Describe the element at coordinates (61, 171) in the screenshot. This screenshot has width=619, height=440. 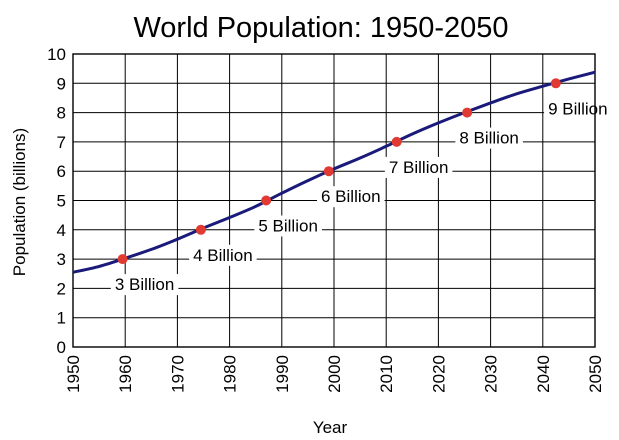
I see `y-tick-label-6: 6` at that location.